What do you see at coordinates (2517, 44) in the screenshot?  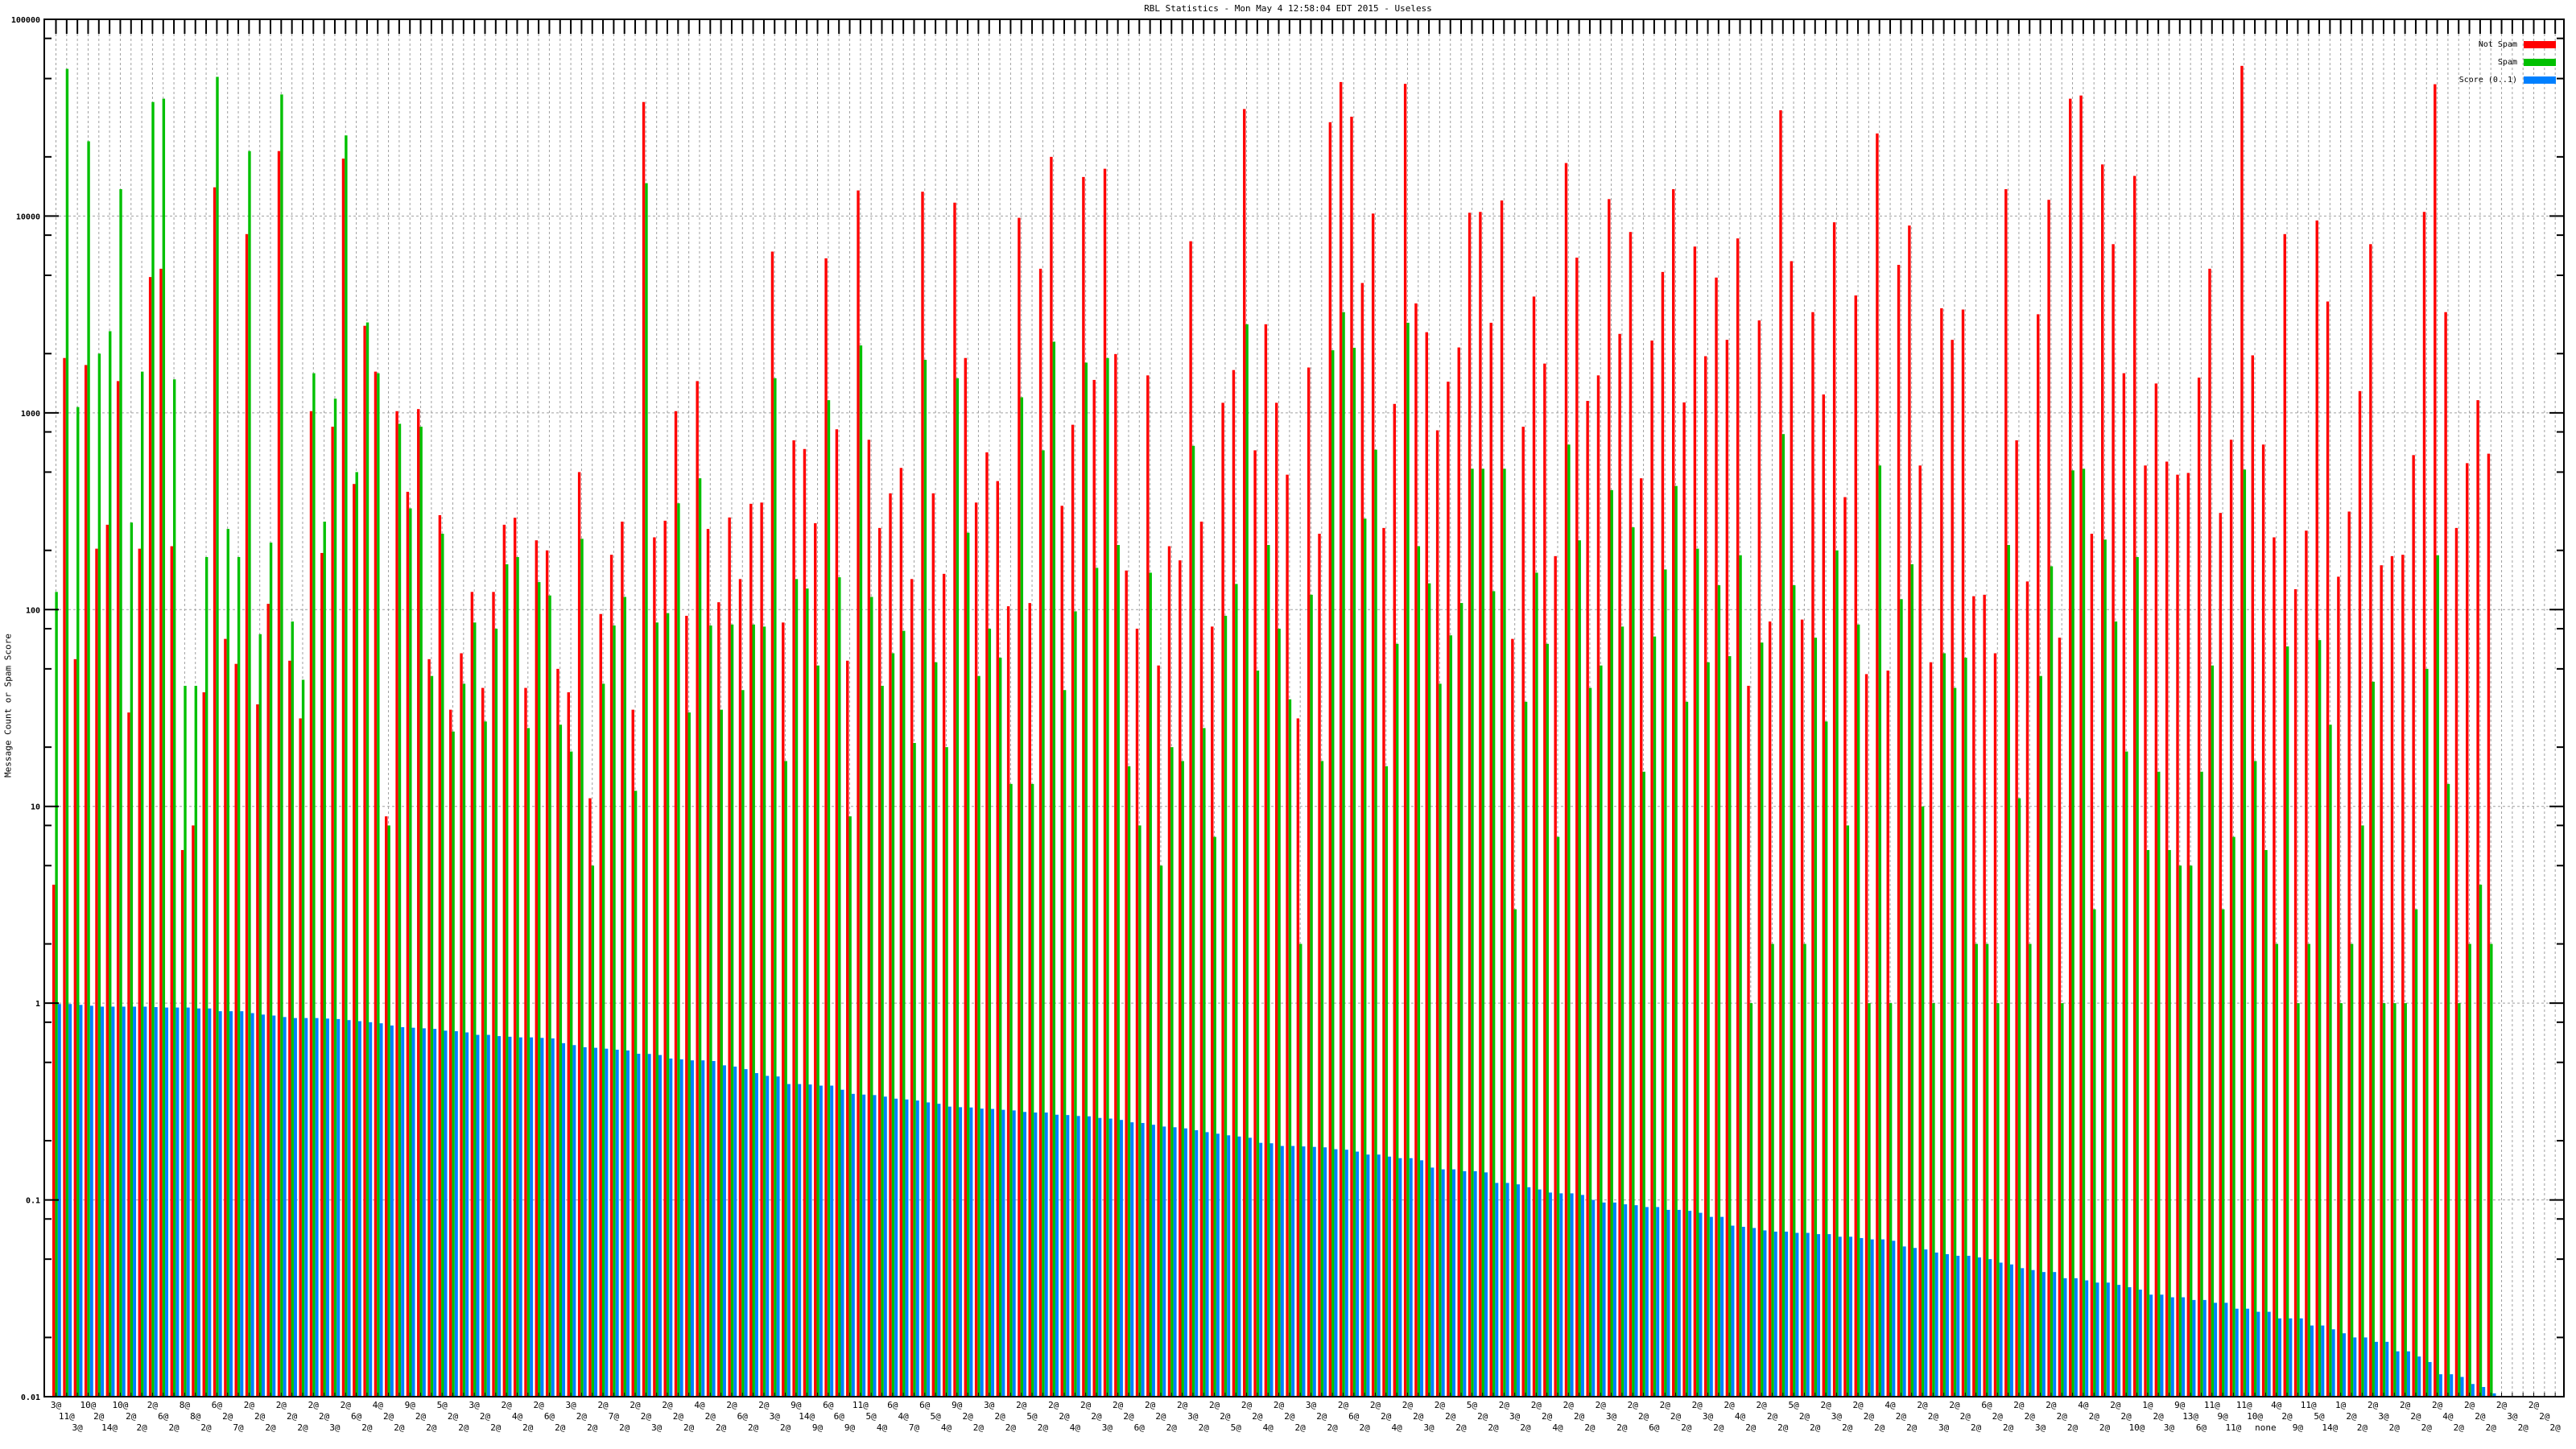 I see `legend-item-not-spam: Not Spam` at bounding box center [2517, 44].